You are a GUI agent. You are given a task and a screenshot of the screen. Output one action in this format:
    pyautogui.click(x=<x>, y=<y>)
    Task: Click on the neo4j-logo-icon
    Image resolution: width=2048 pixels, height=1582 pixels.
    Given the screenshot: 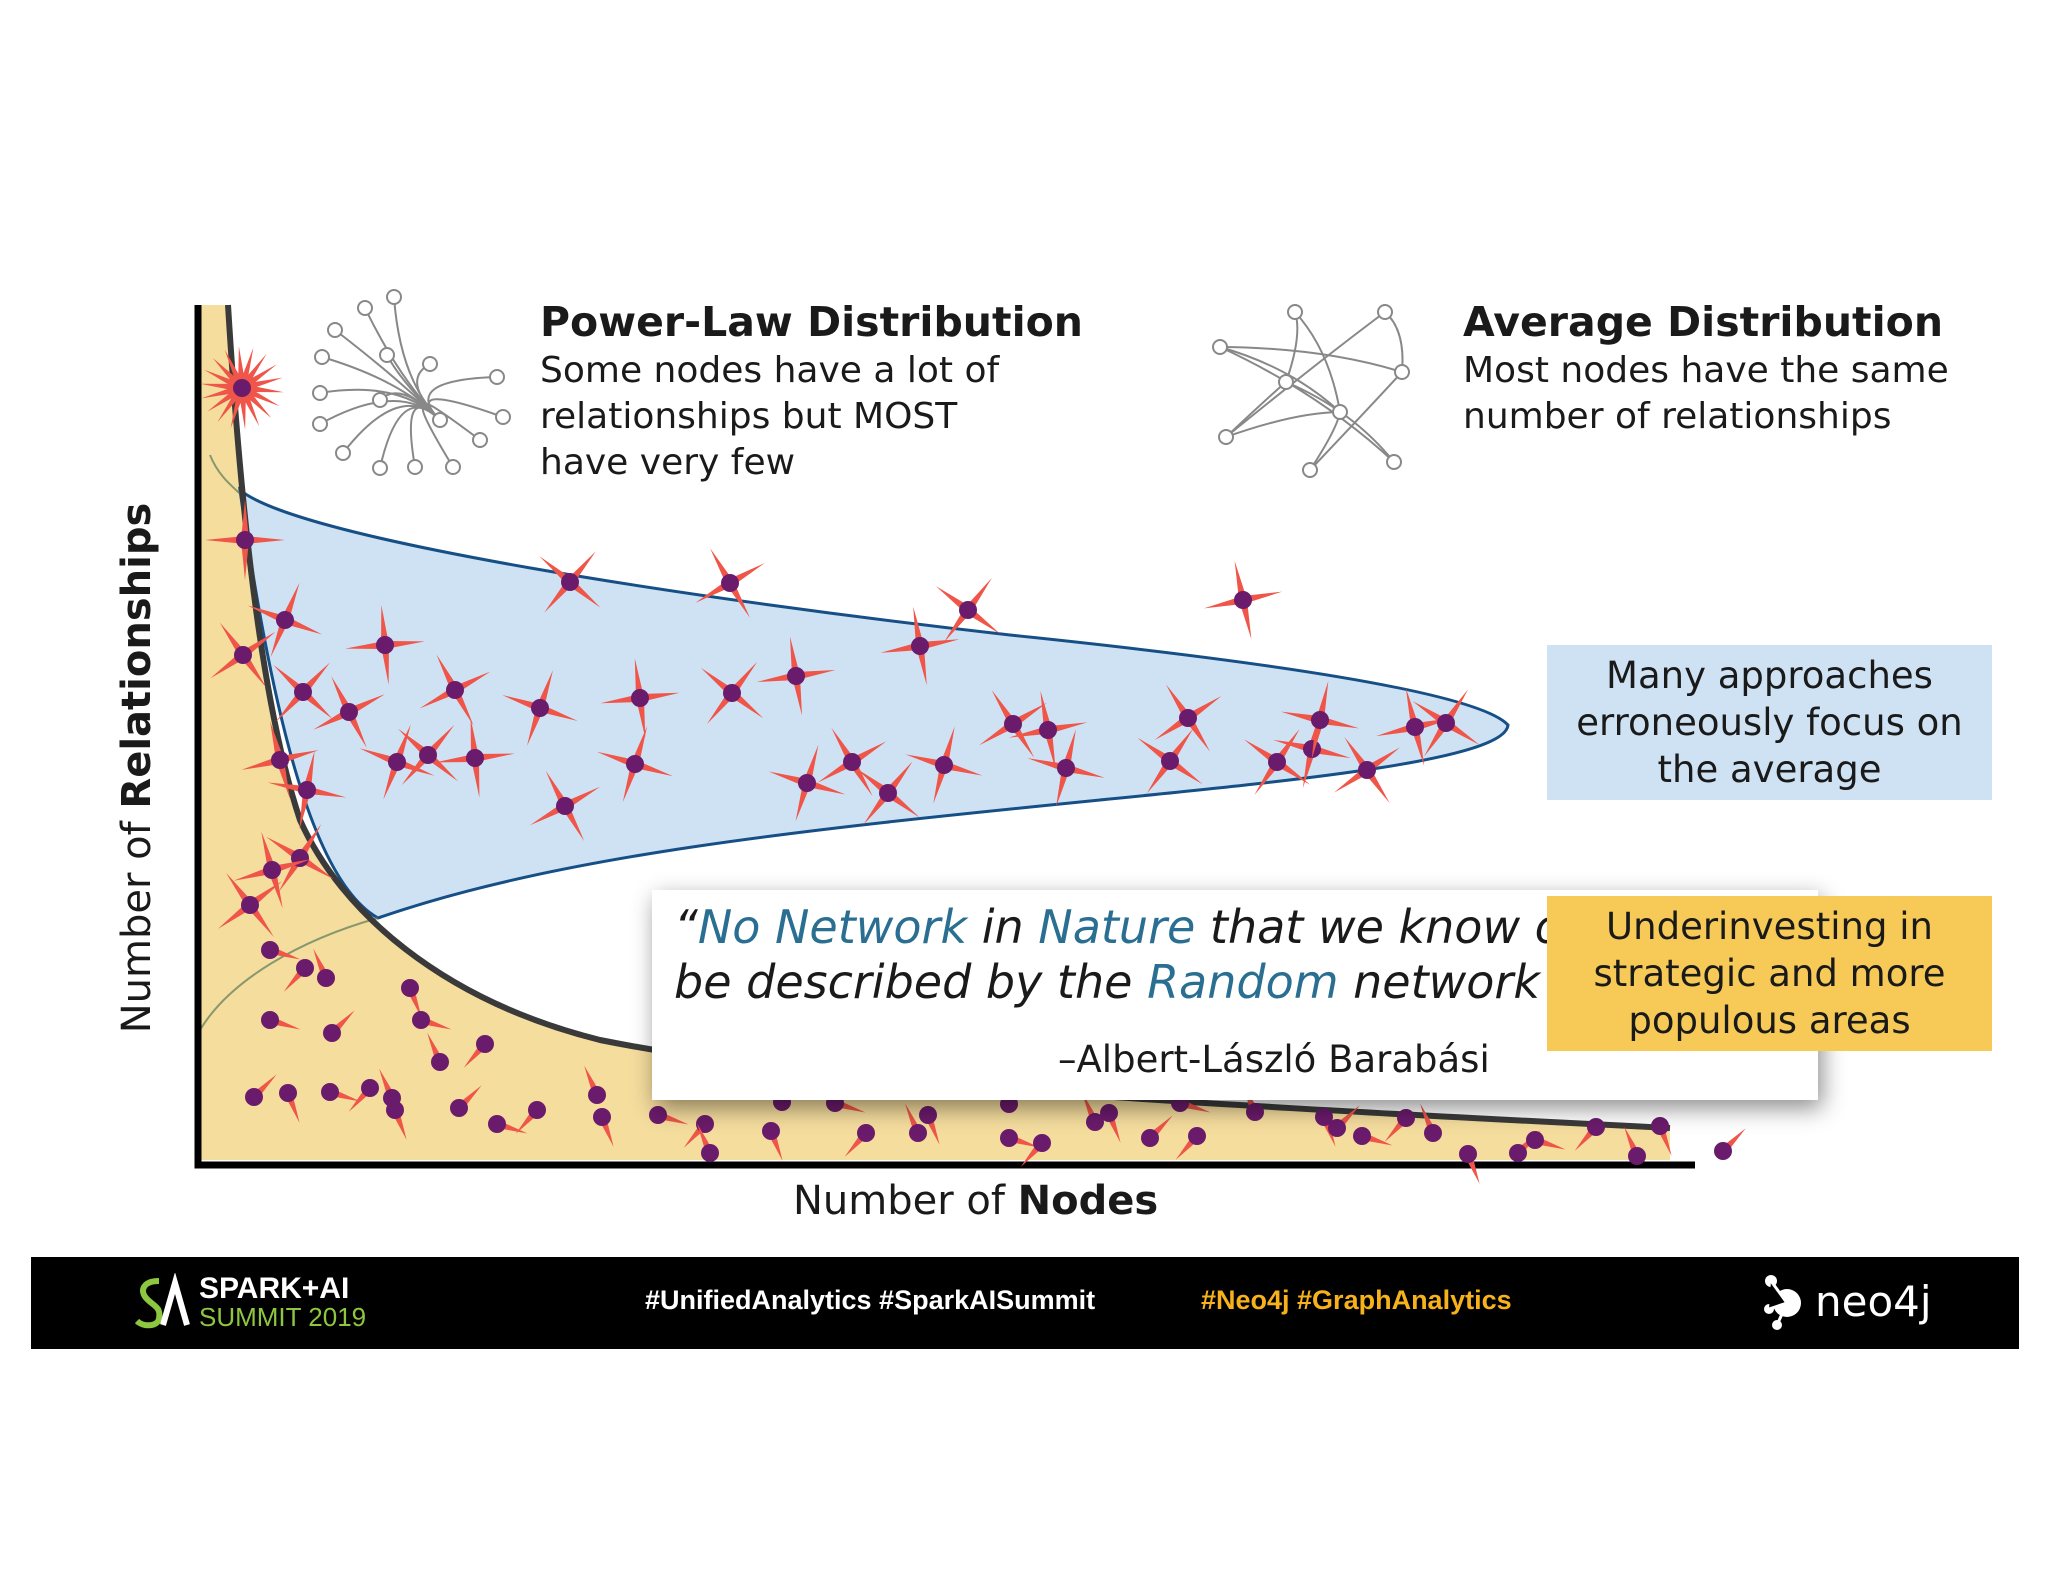 What is the action you would take?
    pyautogui.click(x=1782, y=1302)
    